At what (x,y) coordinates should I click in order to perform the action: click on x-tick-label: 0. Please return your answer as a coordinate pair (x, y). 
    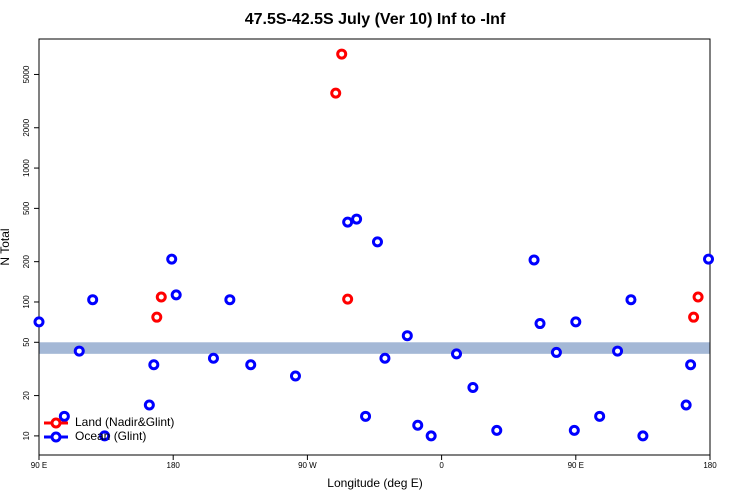
    Looking at the image, I should click on (441, 465).